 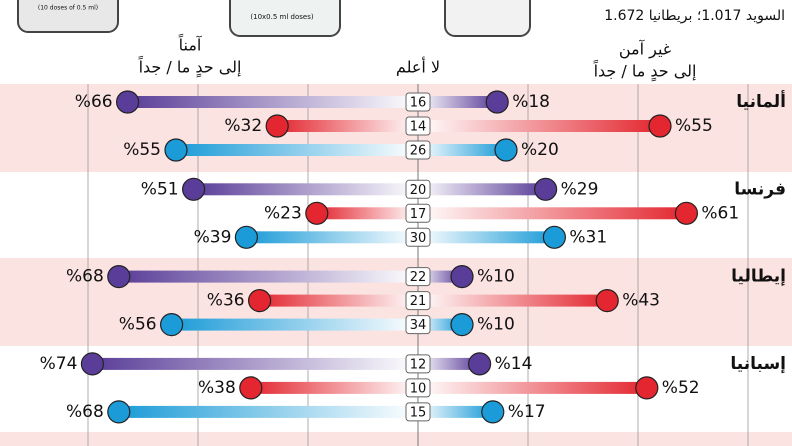 I want to click on safe-label: %55, so click(x=142, y=150).